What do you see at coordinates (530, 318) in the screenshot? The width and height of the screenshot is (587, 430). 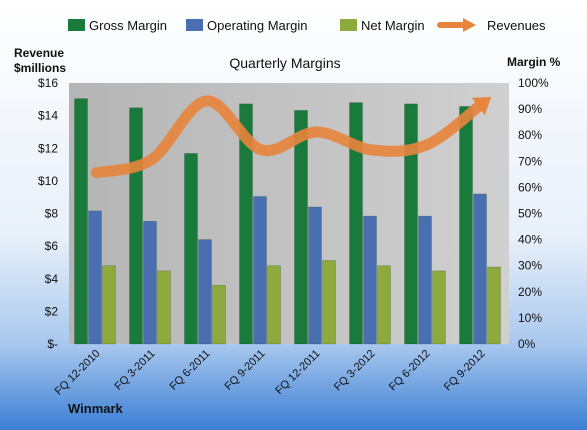 I see `right-tick-label: 10%` at bounding box center [530, 318].